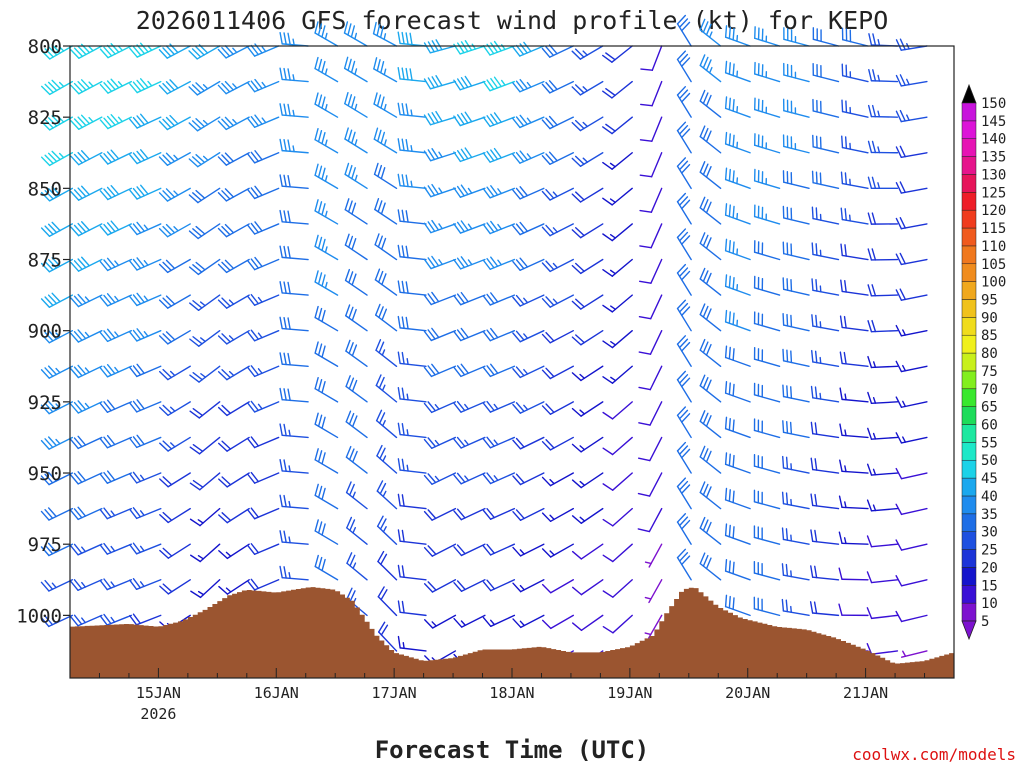 This screenshot has width=1024, height=768. I want to click on colorbar-label: 115, so click(993, 229).